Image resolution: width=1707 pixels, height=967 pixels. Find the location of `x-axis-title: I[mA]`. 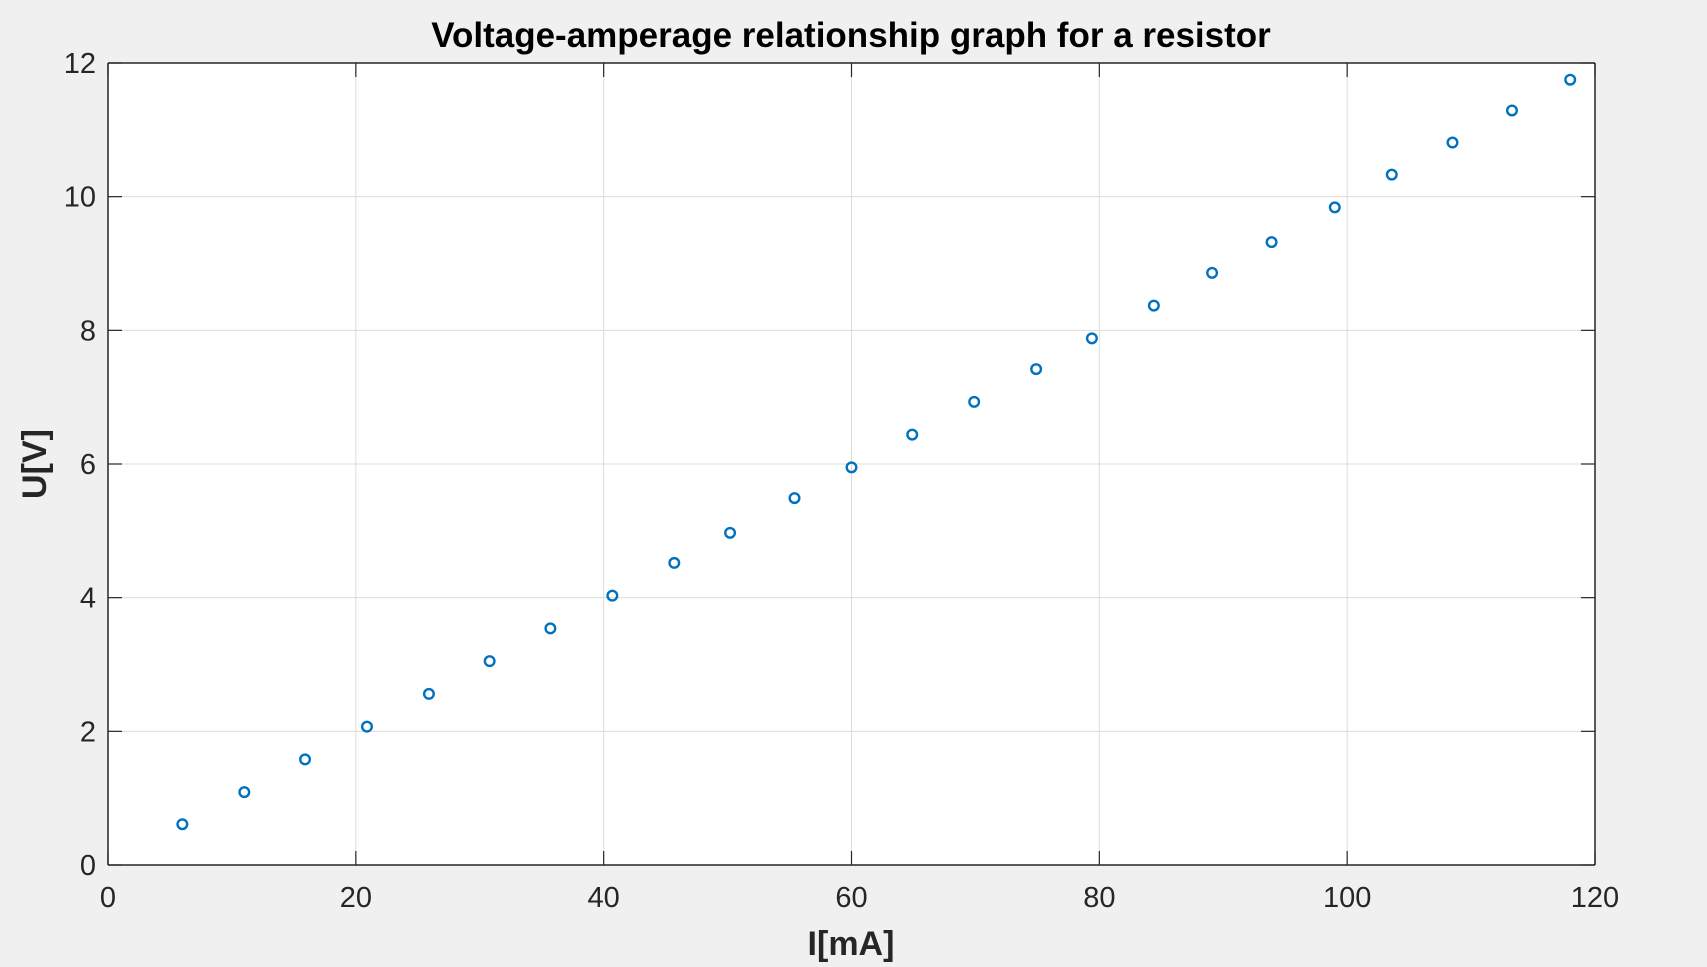

x-axis-title: I[mA] is located at coordinates (851, 944).